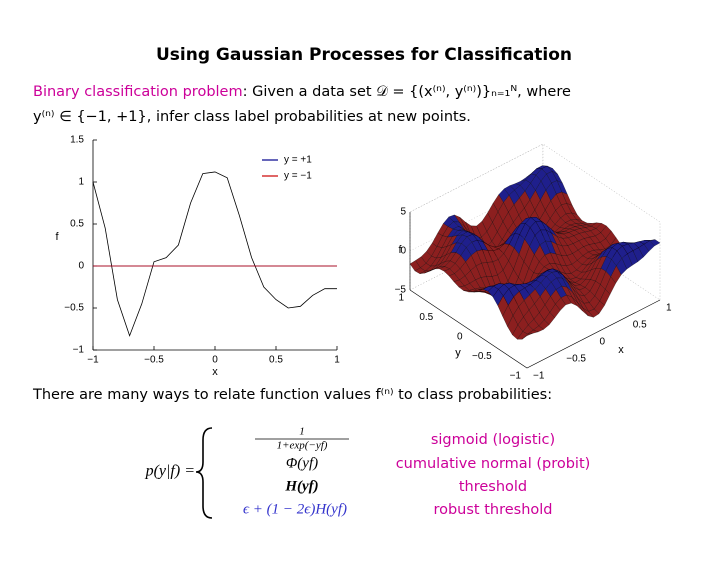 The width and height of the screenshot is (728, 563). Describe the element at coordinates (535, 329) in the screenshot. I see `surface-edge` at that location.